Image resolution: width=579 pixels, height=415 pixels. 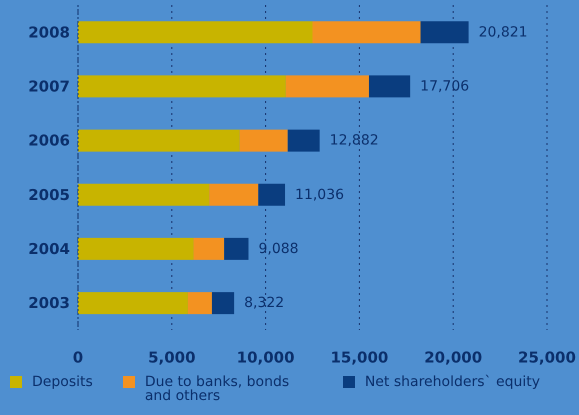 I want to click on total-label: 20,821, so click(x=503, y=32).